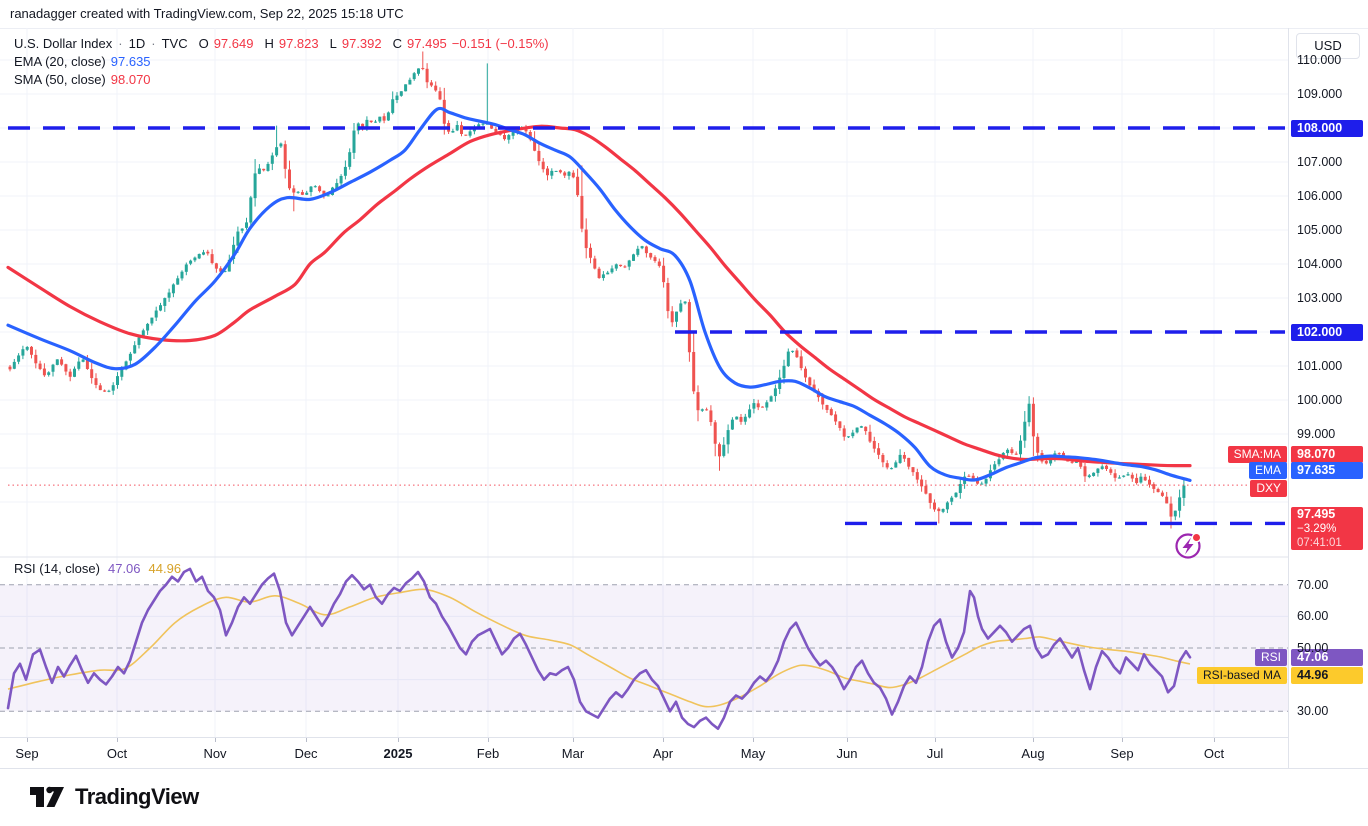 This screenshot has height=826, width=1368. What do you see at coordinates (1241, 675) in the screenshot?
I see `rsi-ma-series-tag: RSI-based MA` at bounding box center [1241, 675].